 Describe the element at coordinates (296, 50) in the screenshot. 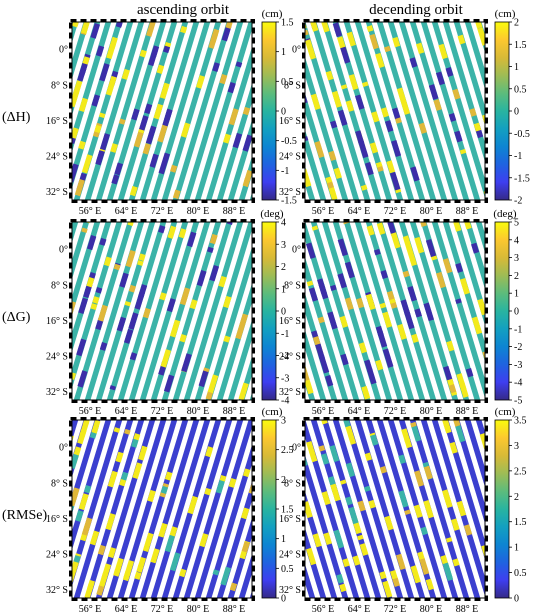

I see `lat-tick-label: 0°` at that location.